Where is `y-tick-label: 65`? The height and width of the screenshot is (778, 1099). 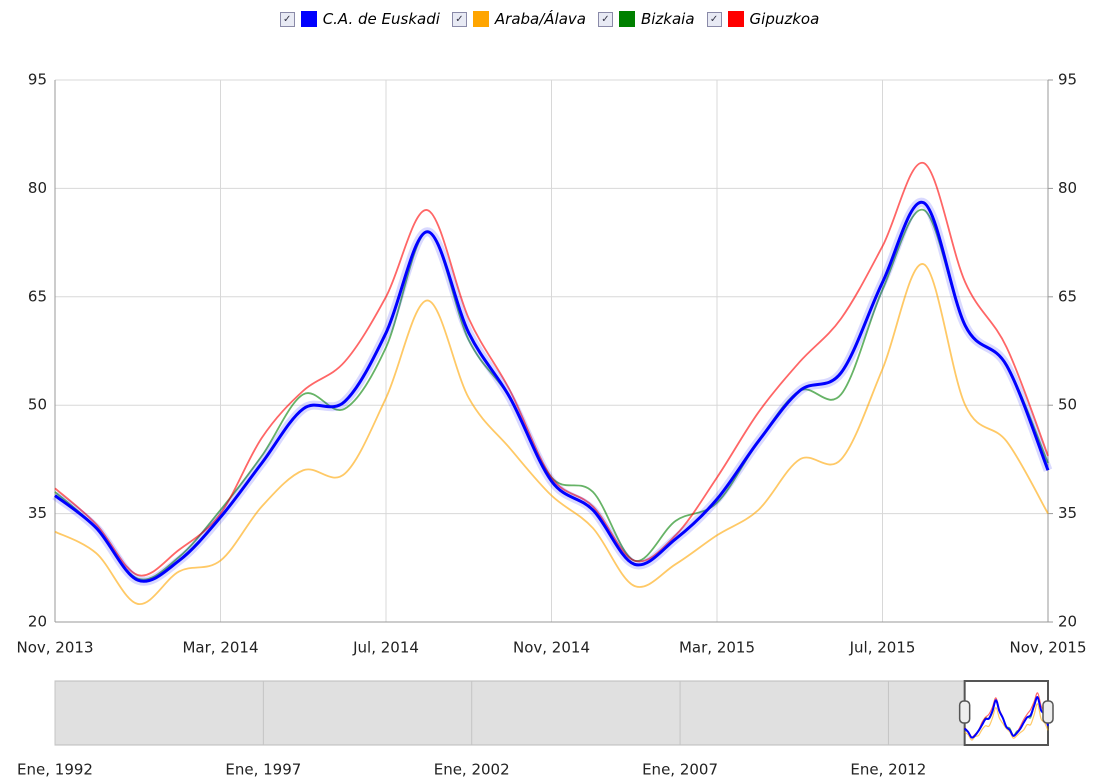
y-tick-label: 65 is located at coordinates (37, 296).